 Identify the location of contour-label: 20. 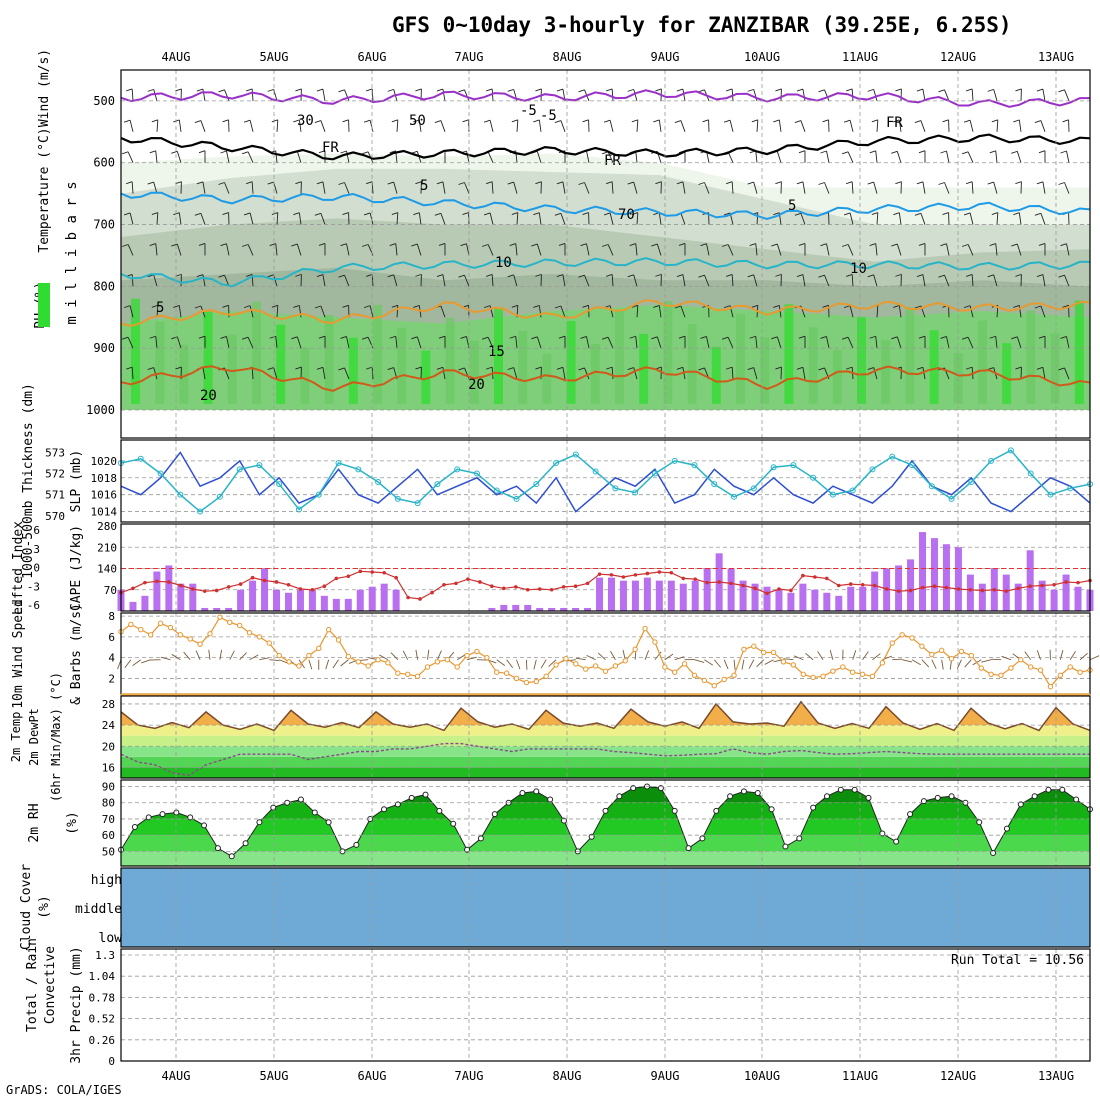
(208, 396).